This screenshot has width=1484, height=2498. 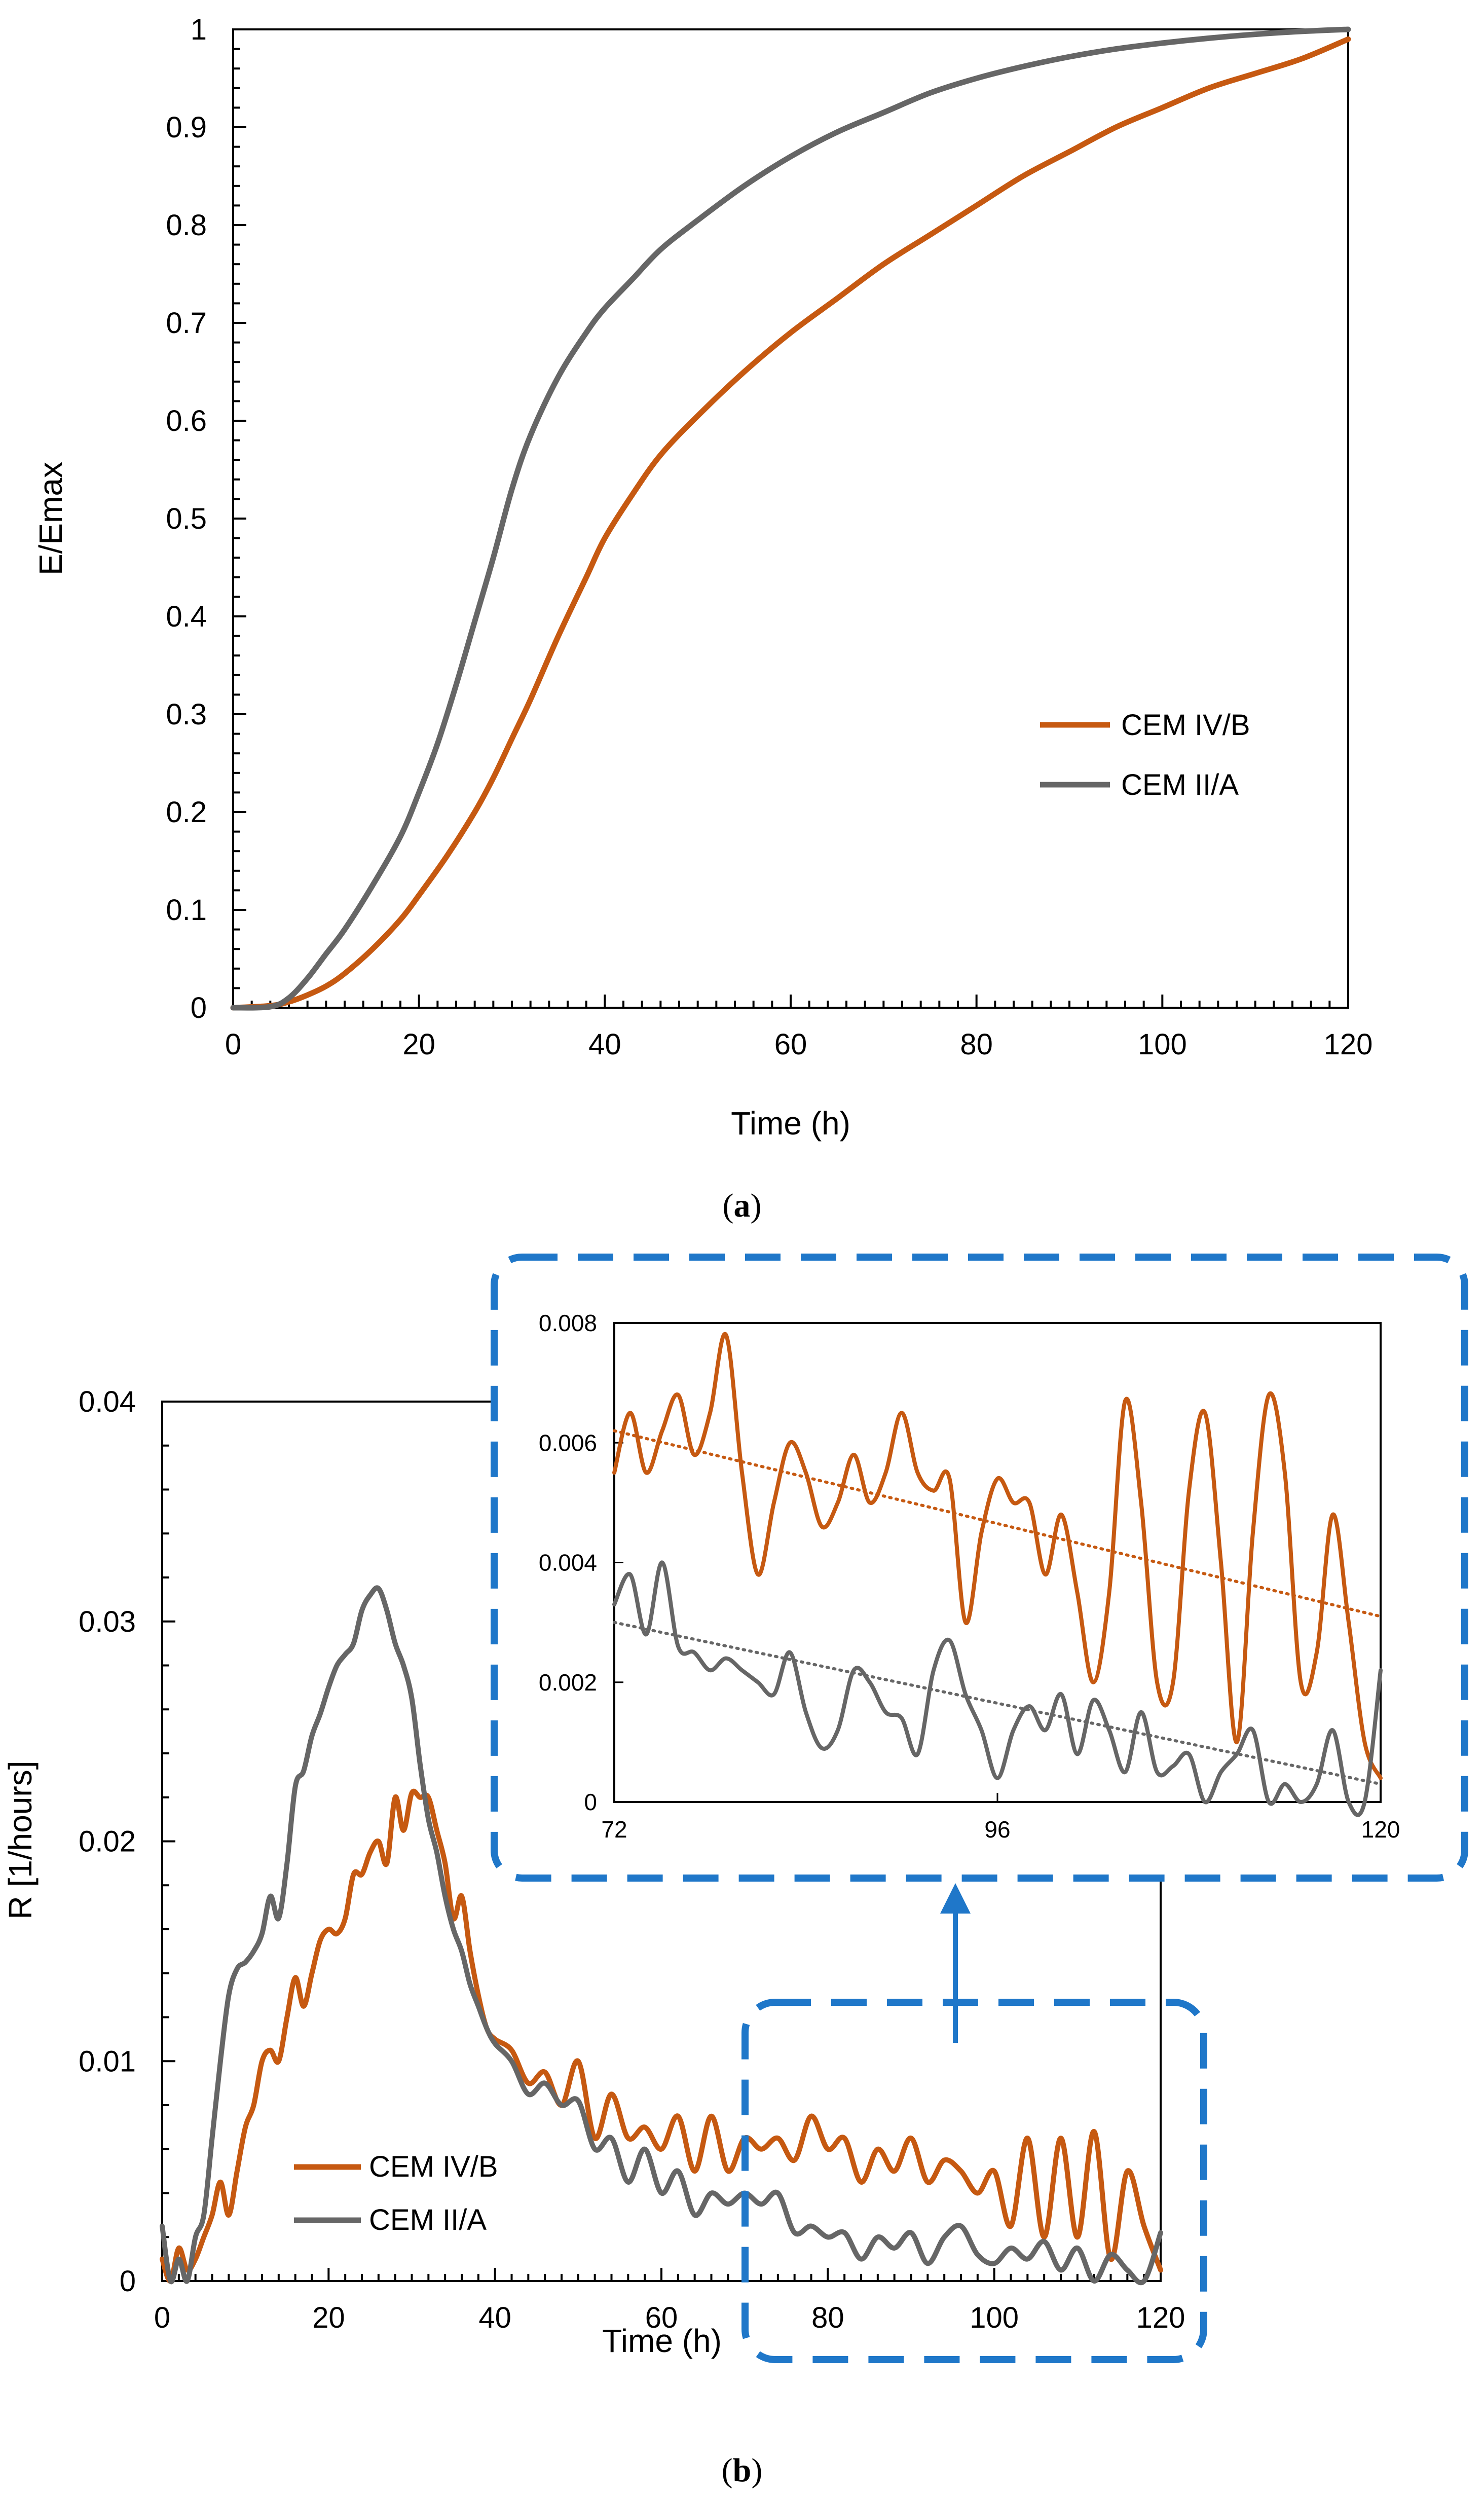 I want to click on chart-a-y-tick-label: 0.9, so click(x=186, y=127).